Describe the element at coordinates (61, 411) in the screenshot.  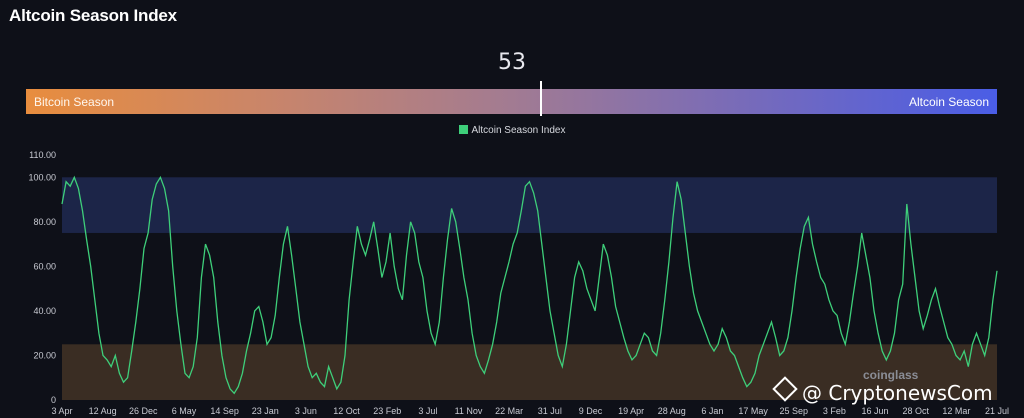
I see `x-tick-label: 3 Apr` at that location.